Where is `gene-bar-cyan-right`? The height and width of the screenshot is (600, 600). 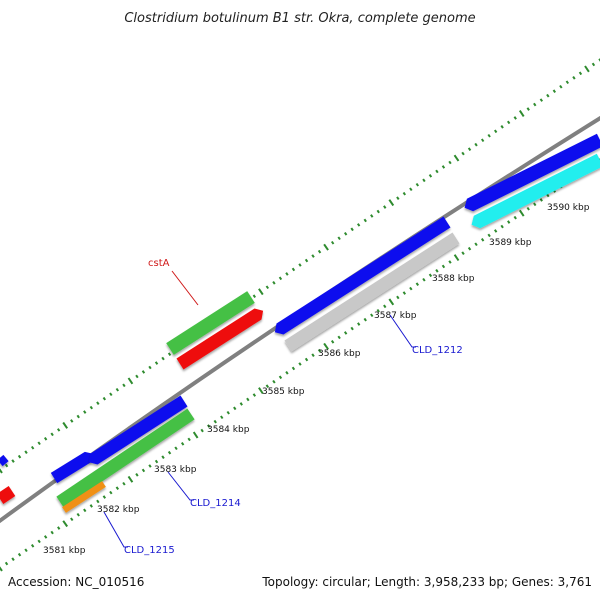
gene-bar-cyan-right is located at coordinates (535, 191).